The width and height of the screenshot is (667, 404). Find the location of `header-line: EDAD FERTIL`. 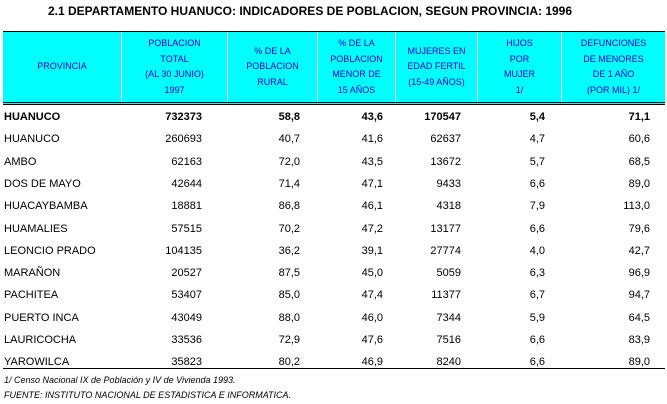

header-line: EDAD FERTIL is located at coordinates (436, 66).